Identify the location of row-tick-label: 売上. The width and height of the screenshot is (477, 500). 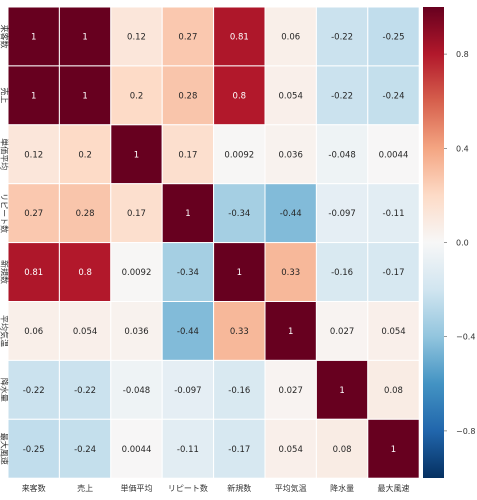
(5, 95).